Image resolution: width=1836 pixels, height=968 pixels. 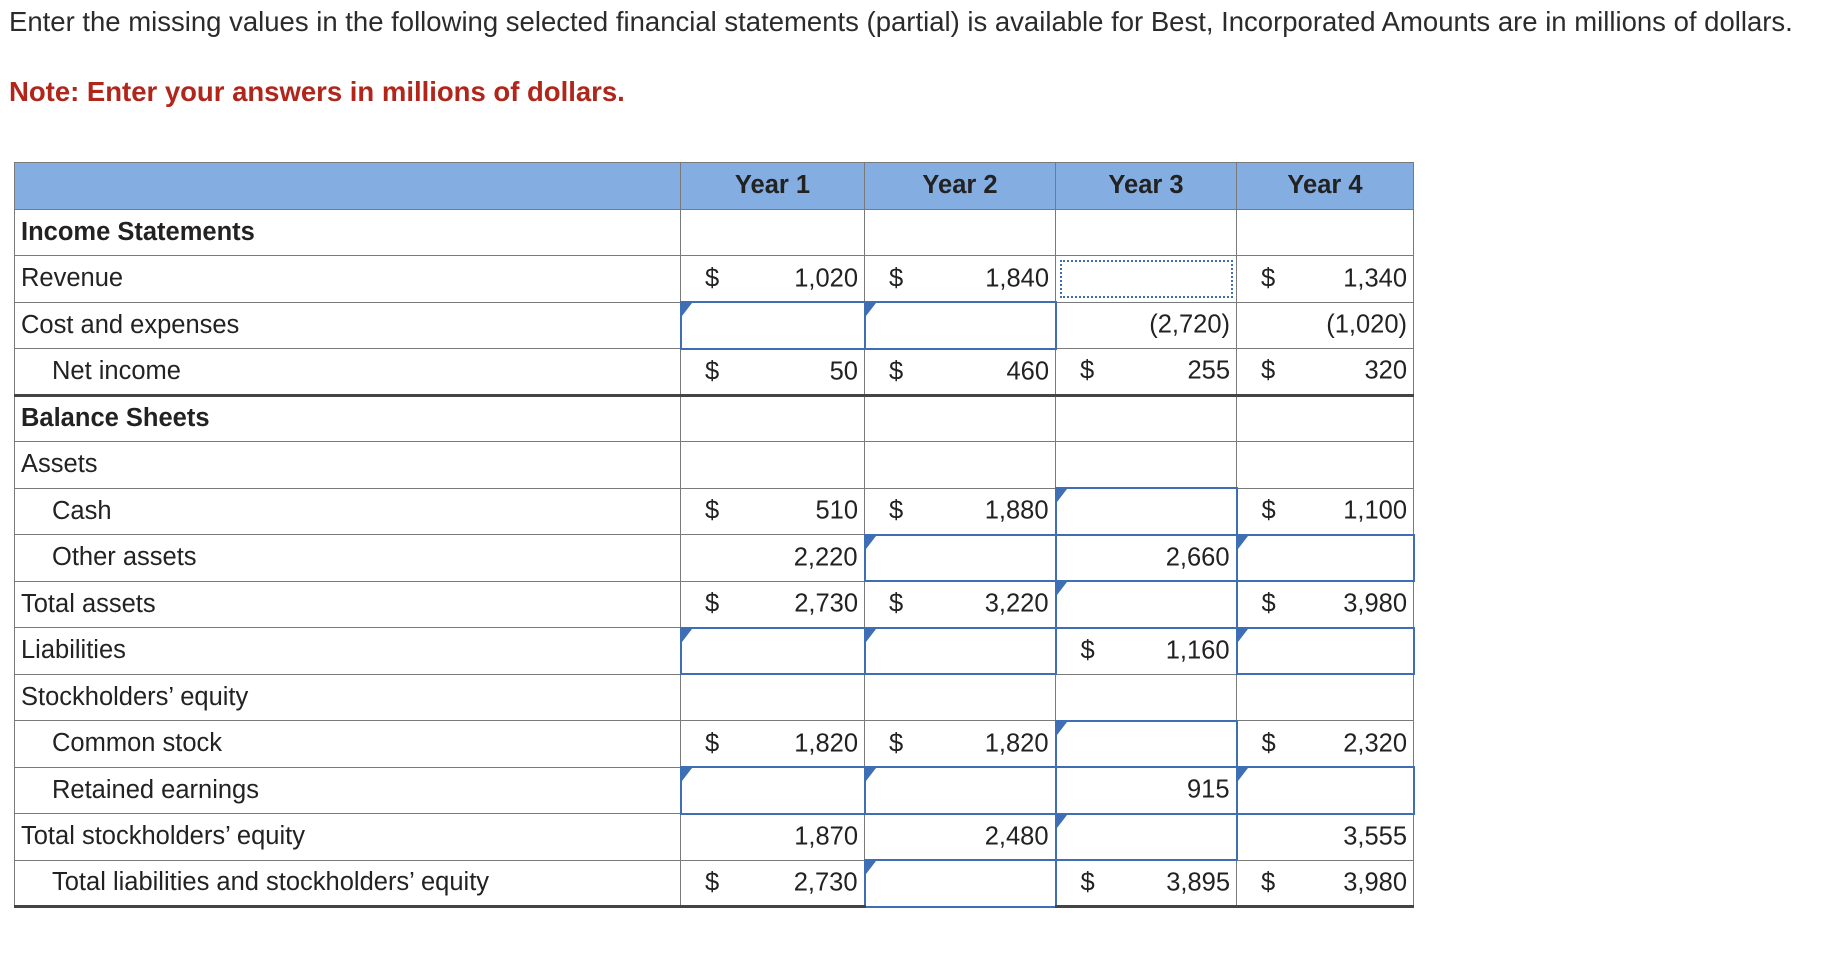 I want to click on label-total-stockholders-equity: Total stockholders’ equity, so click(x=347, y=837).